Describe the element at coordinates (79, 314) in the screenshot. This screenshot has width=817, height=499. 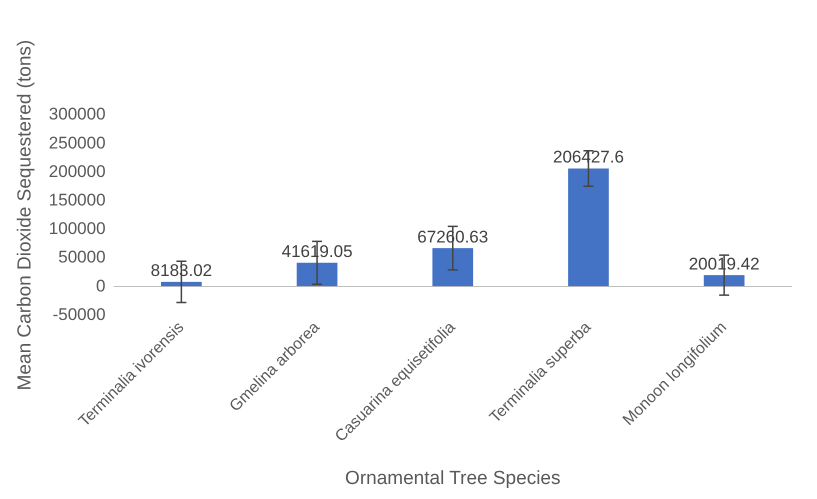
I see `y-tick-label: -50000` at that location.